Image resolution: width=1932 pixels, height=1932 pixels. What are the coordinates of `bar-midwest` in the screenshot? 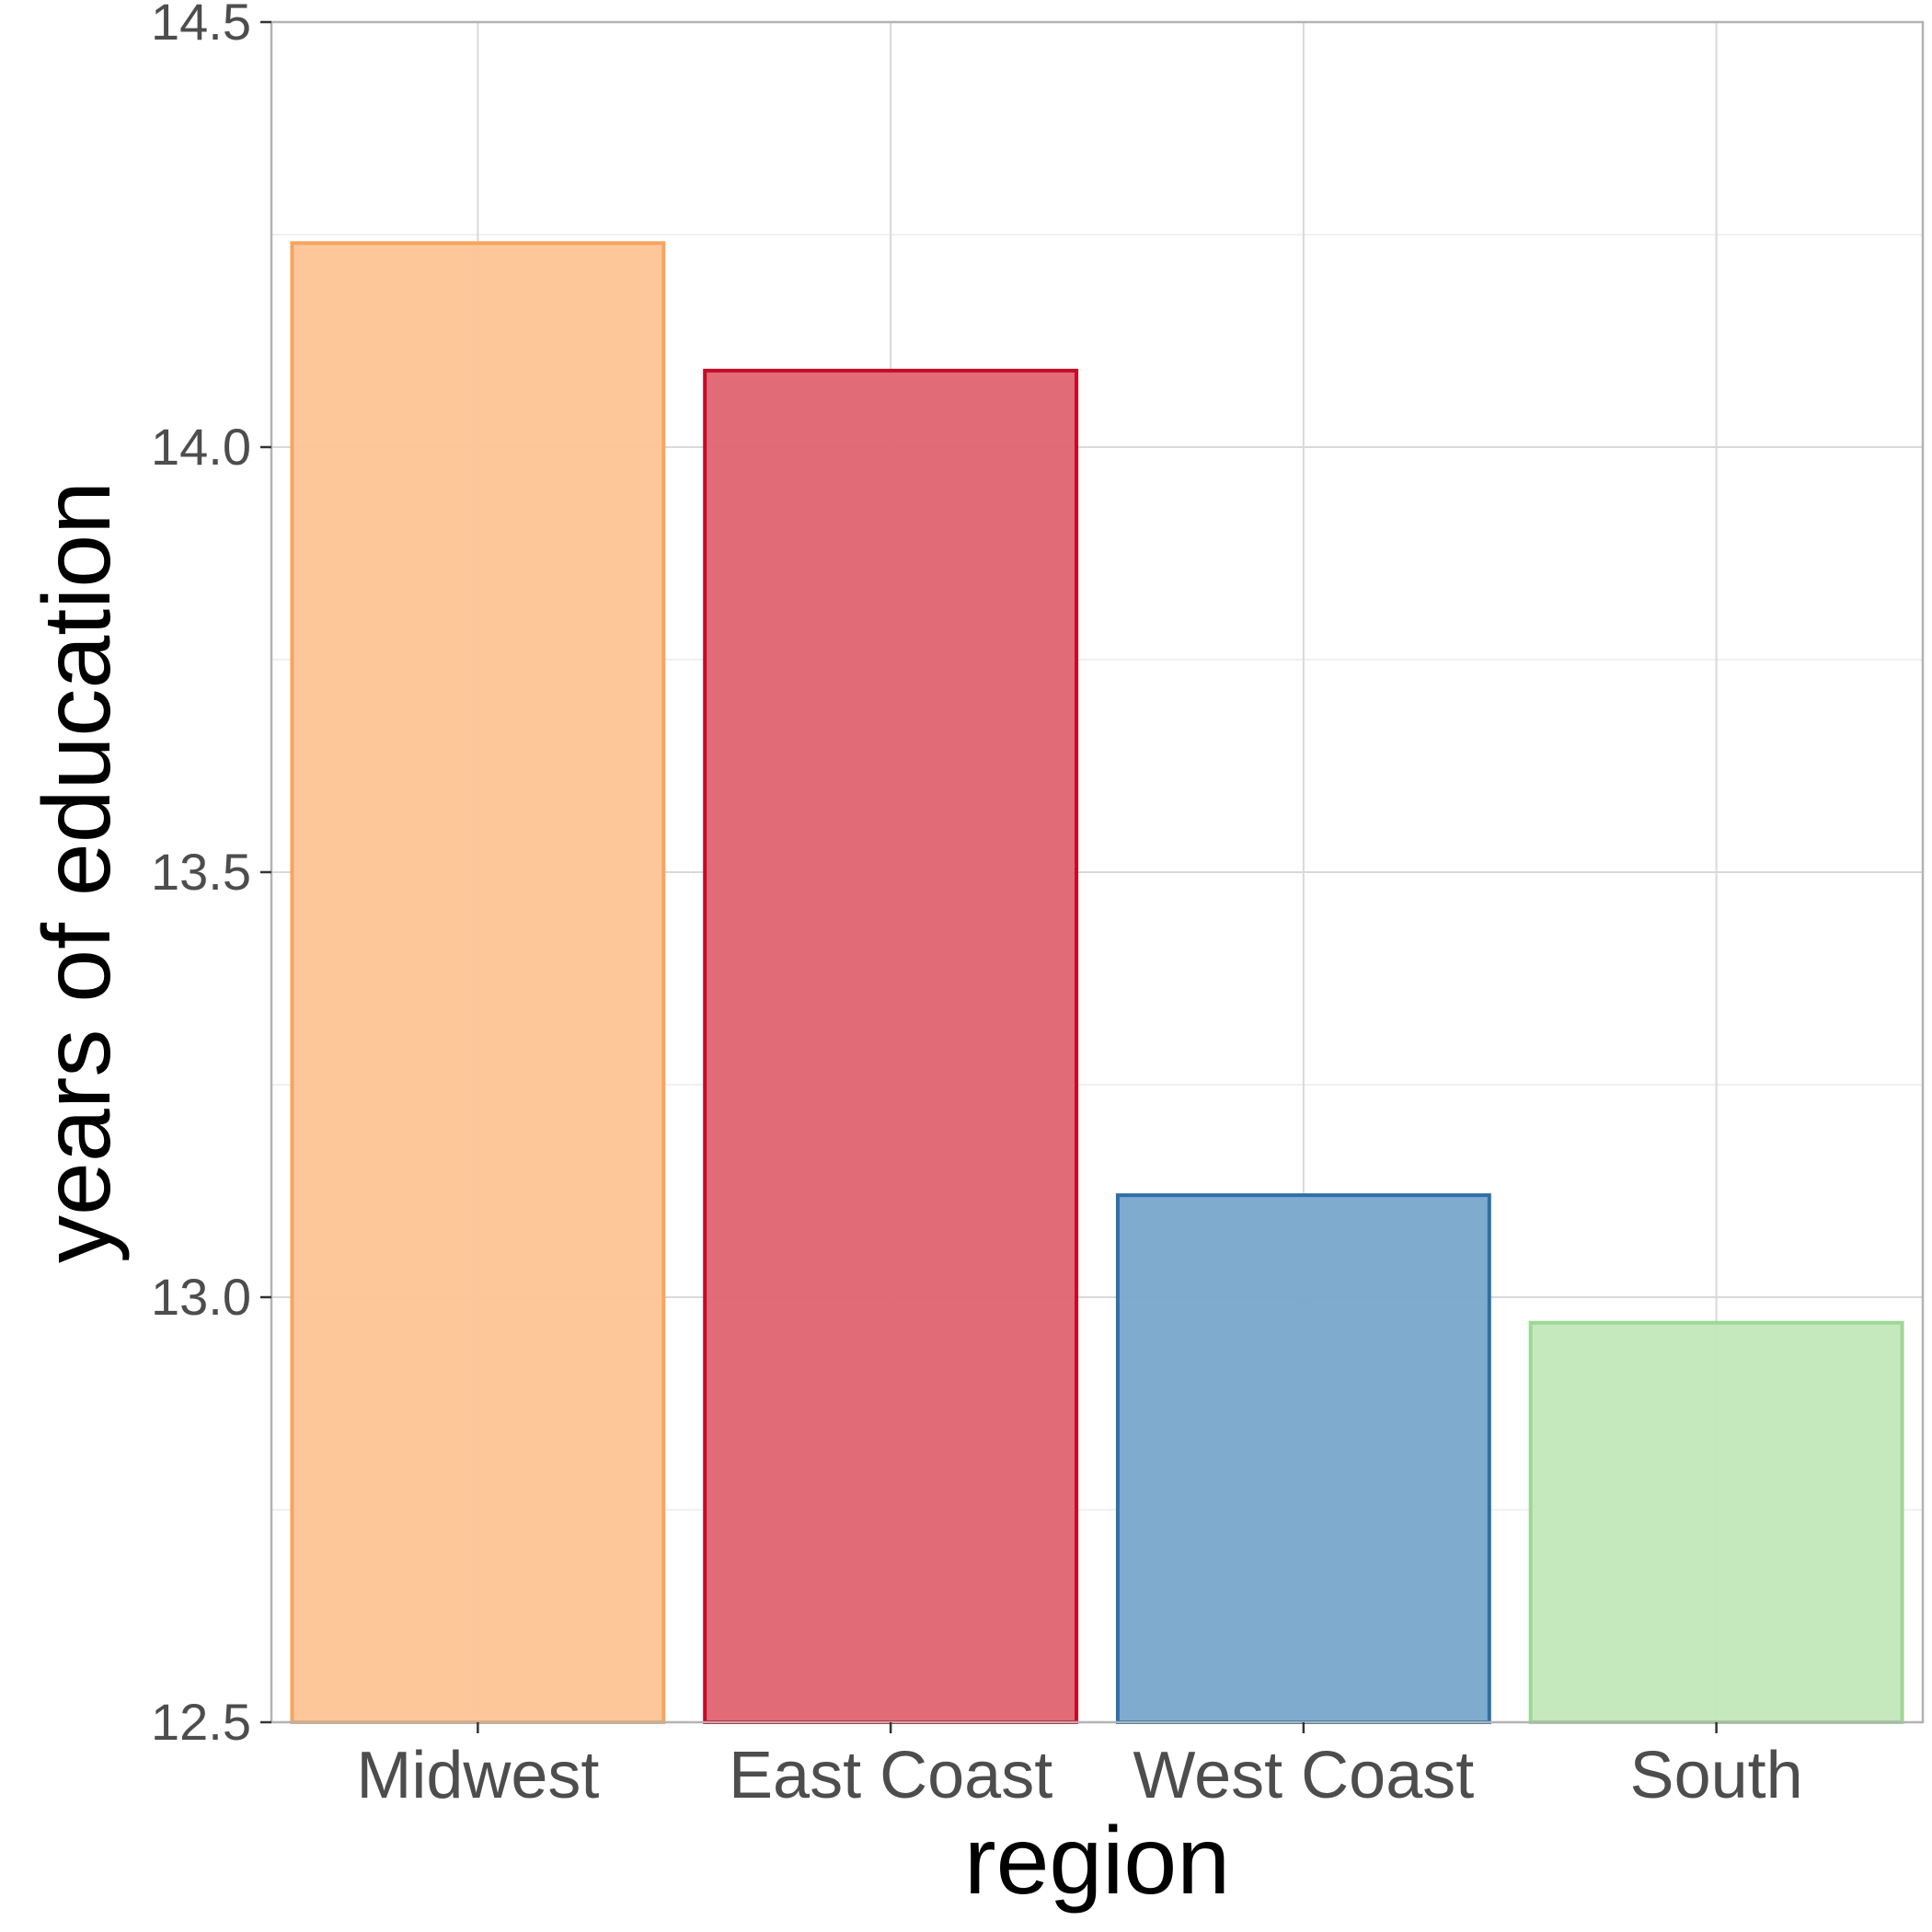 It's located at (478, 982).